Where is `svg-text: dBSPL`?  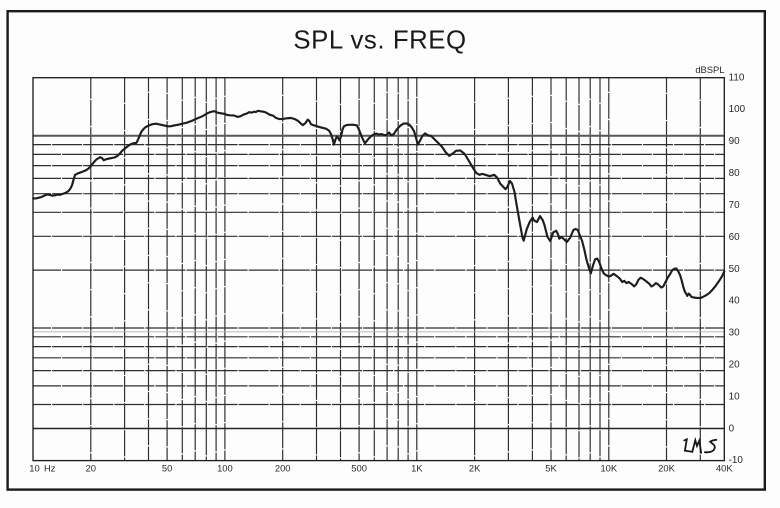
svg-text: dBSPL is located at coordinates (709, 69).